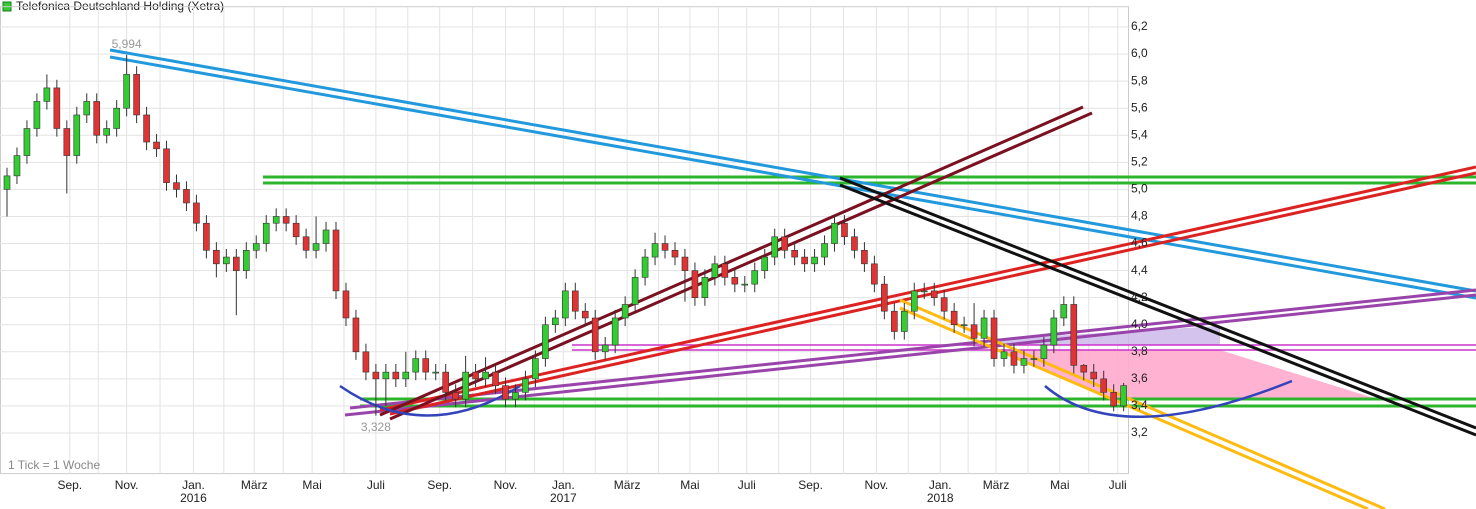 The image size is (1476, 509). What do you see at coordinates (376, 427) in the screenshot?
I see `extreme-label: 3,328` at bounding box center [376, 427].